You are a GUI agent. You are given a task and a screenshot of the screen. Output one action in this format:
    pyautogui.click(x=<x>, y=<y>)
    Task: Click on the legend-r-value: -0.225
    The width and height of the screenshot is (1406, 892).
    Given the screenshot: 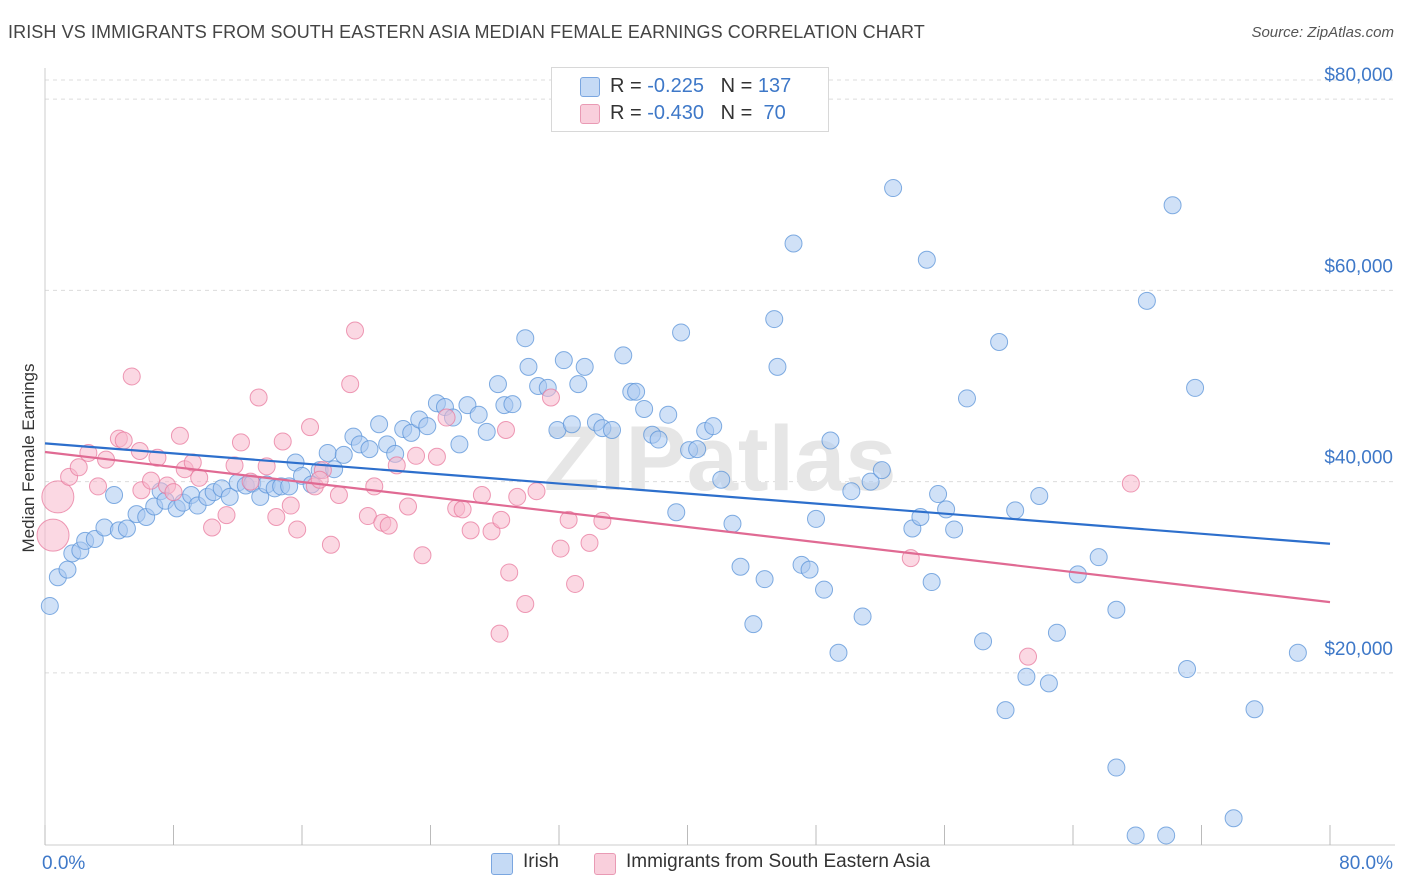 What is the action you would take?
    pyautogui.click(x=675, y=86)
    